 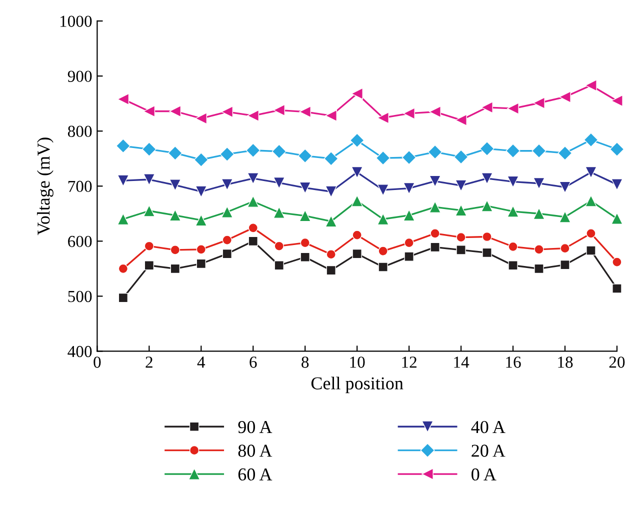 I want to click on y-tick-label: 1000, so click(x=76, y=21).